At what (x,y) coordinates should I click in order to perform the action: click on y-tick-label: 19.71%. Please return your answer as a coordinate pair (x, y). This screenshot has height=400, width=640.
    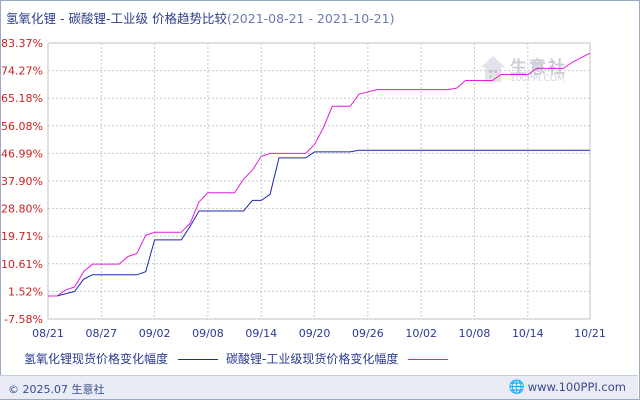
    Looking at the image, I should click on (22, 236).